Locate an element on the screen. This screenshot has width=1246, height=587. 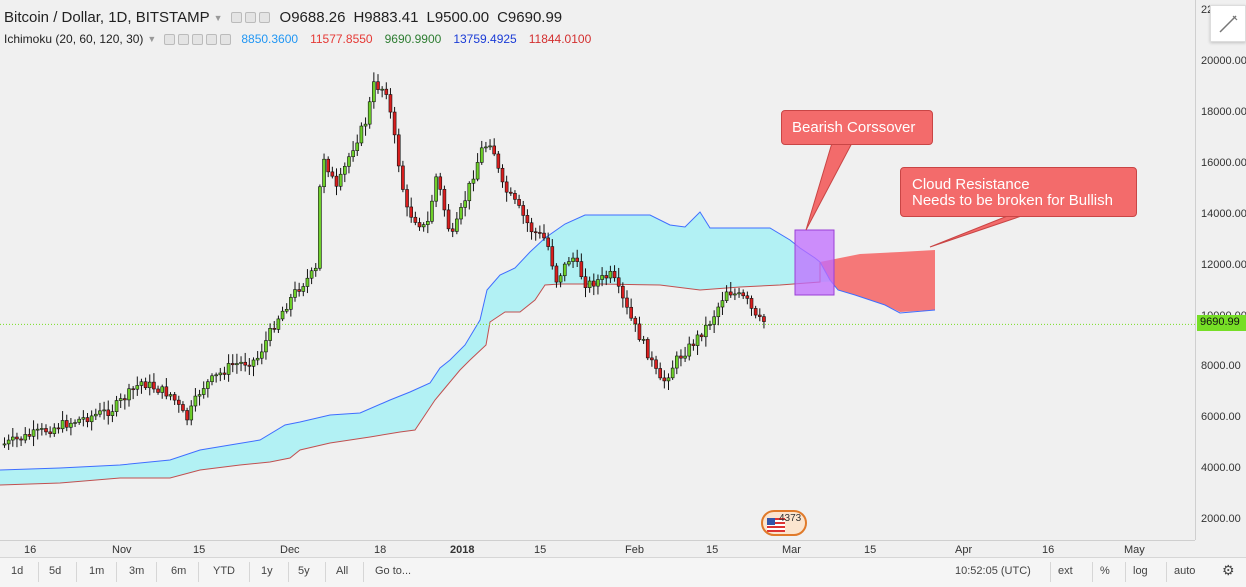
open-value: O9688.26 is located at coordinates (312, 17).